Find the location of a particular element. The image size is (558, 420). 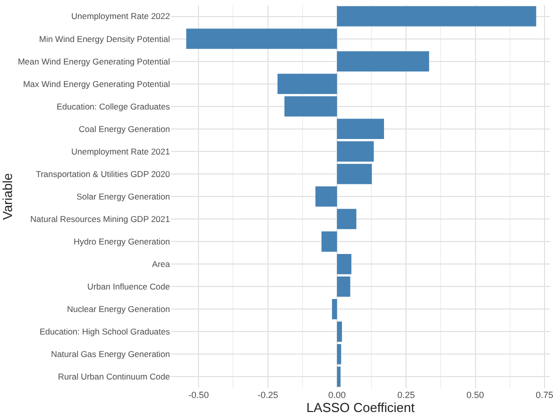

x-axis-title: LASSO Coefficient is located at coordinates (360, 407).